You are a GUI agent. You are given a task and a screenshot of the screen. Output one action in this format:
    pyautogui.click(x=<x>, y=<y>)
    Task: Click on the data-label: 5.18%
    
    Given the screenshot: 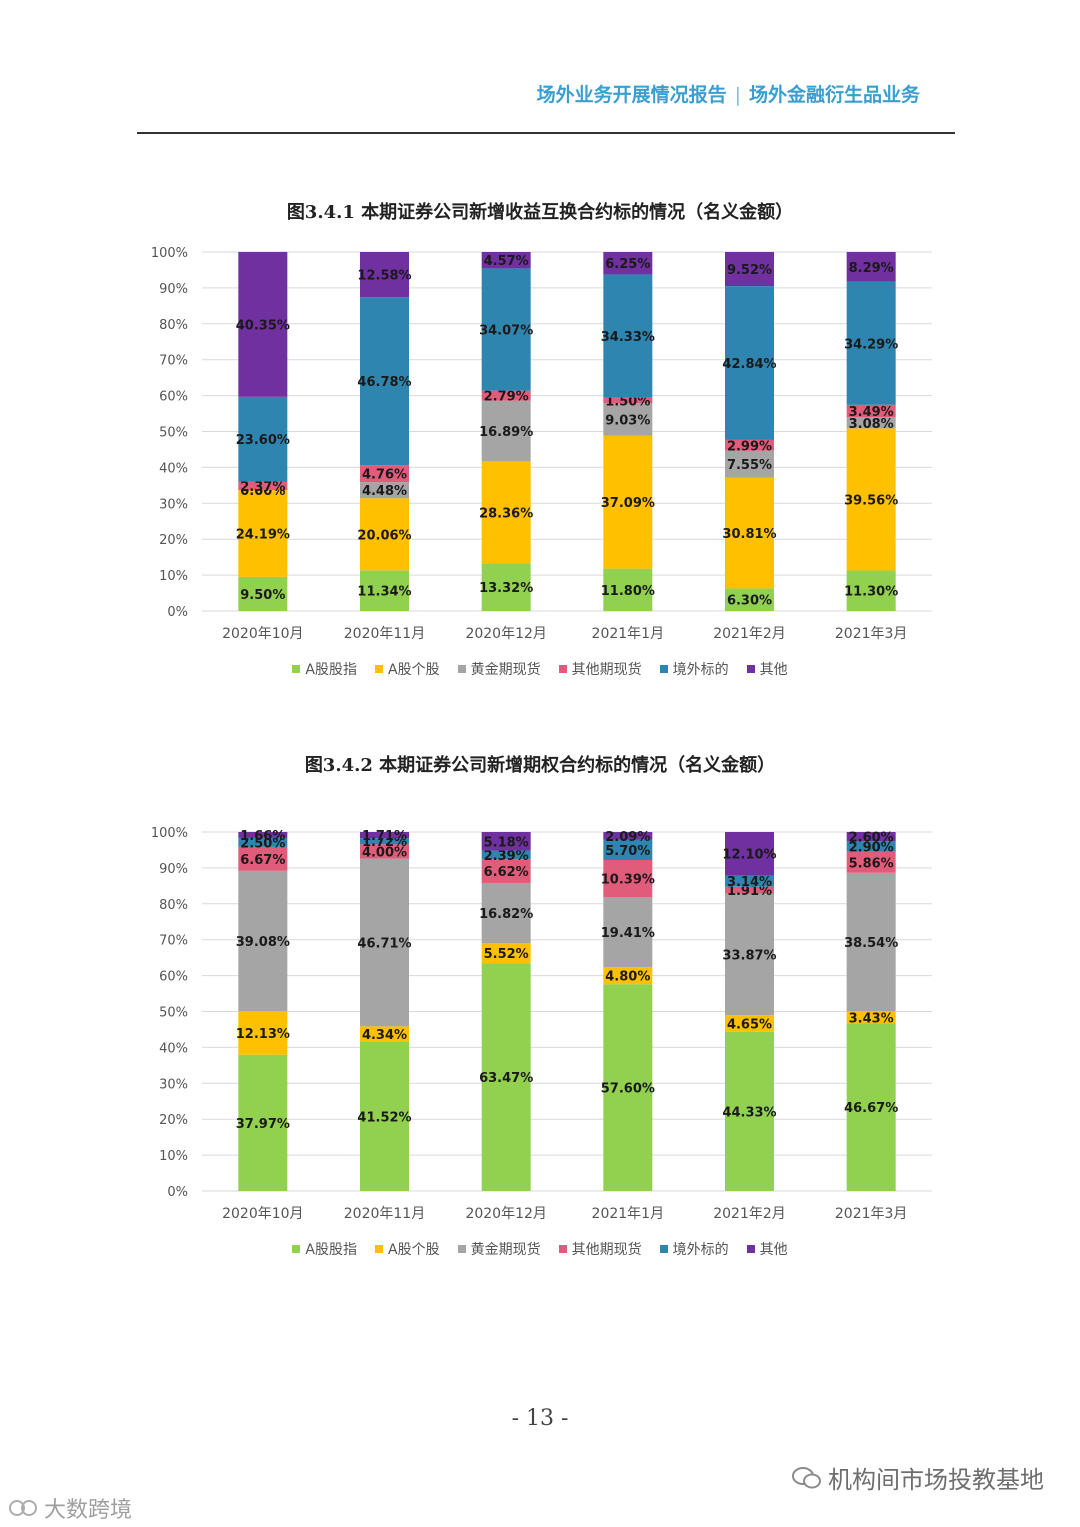 What is the action you would take?
    pyautogui.click(x=506, y=842)
    